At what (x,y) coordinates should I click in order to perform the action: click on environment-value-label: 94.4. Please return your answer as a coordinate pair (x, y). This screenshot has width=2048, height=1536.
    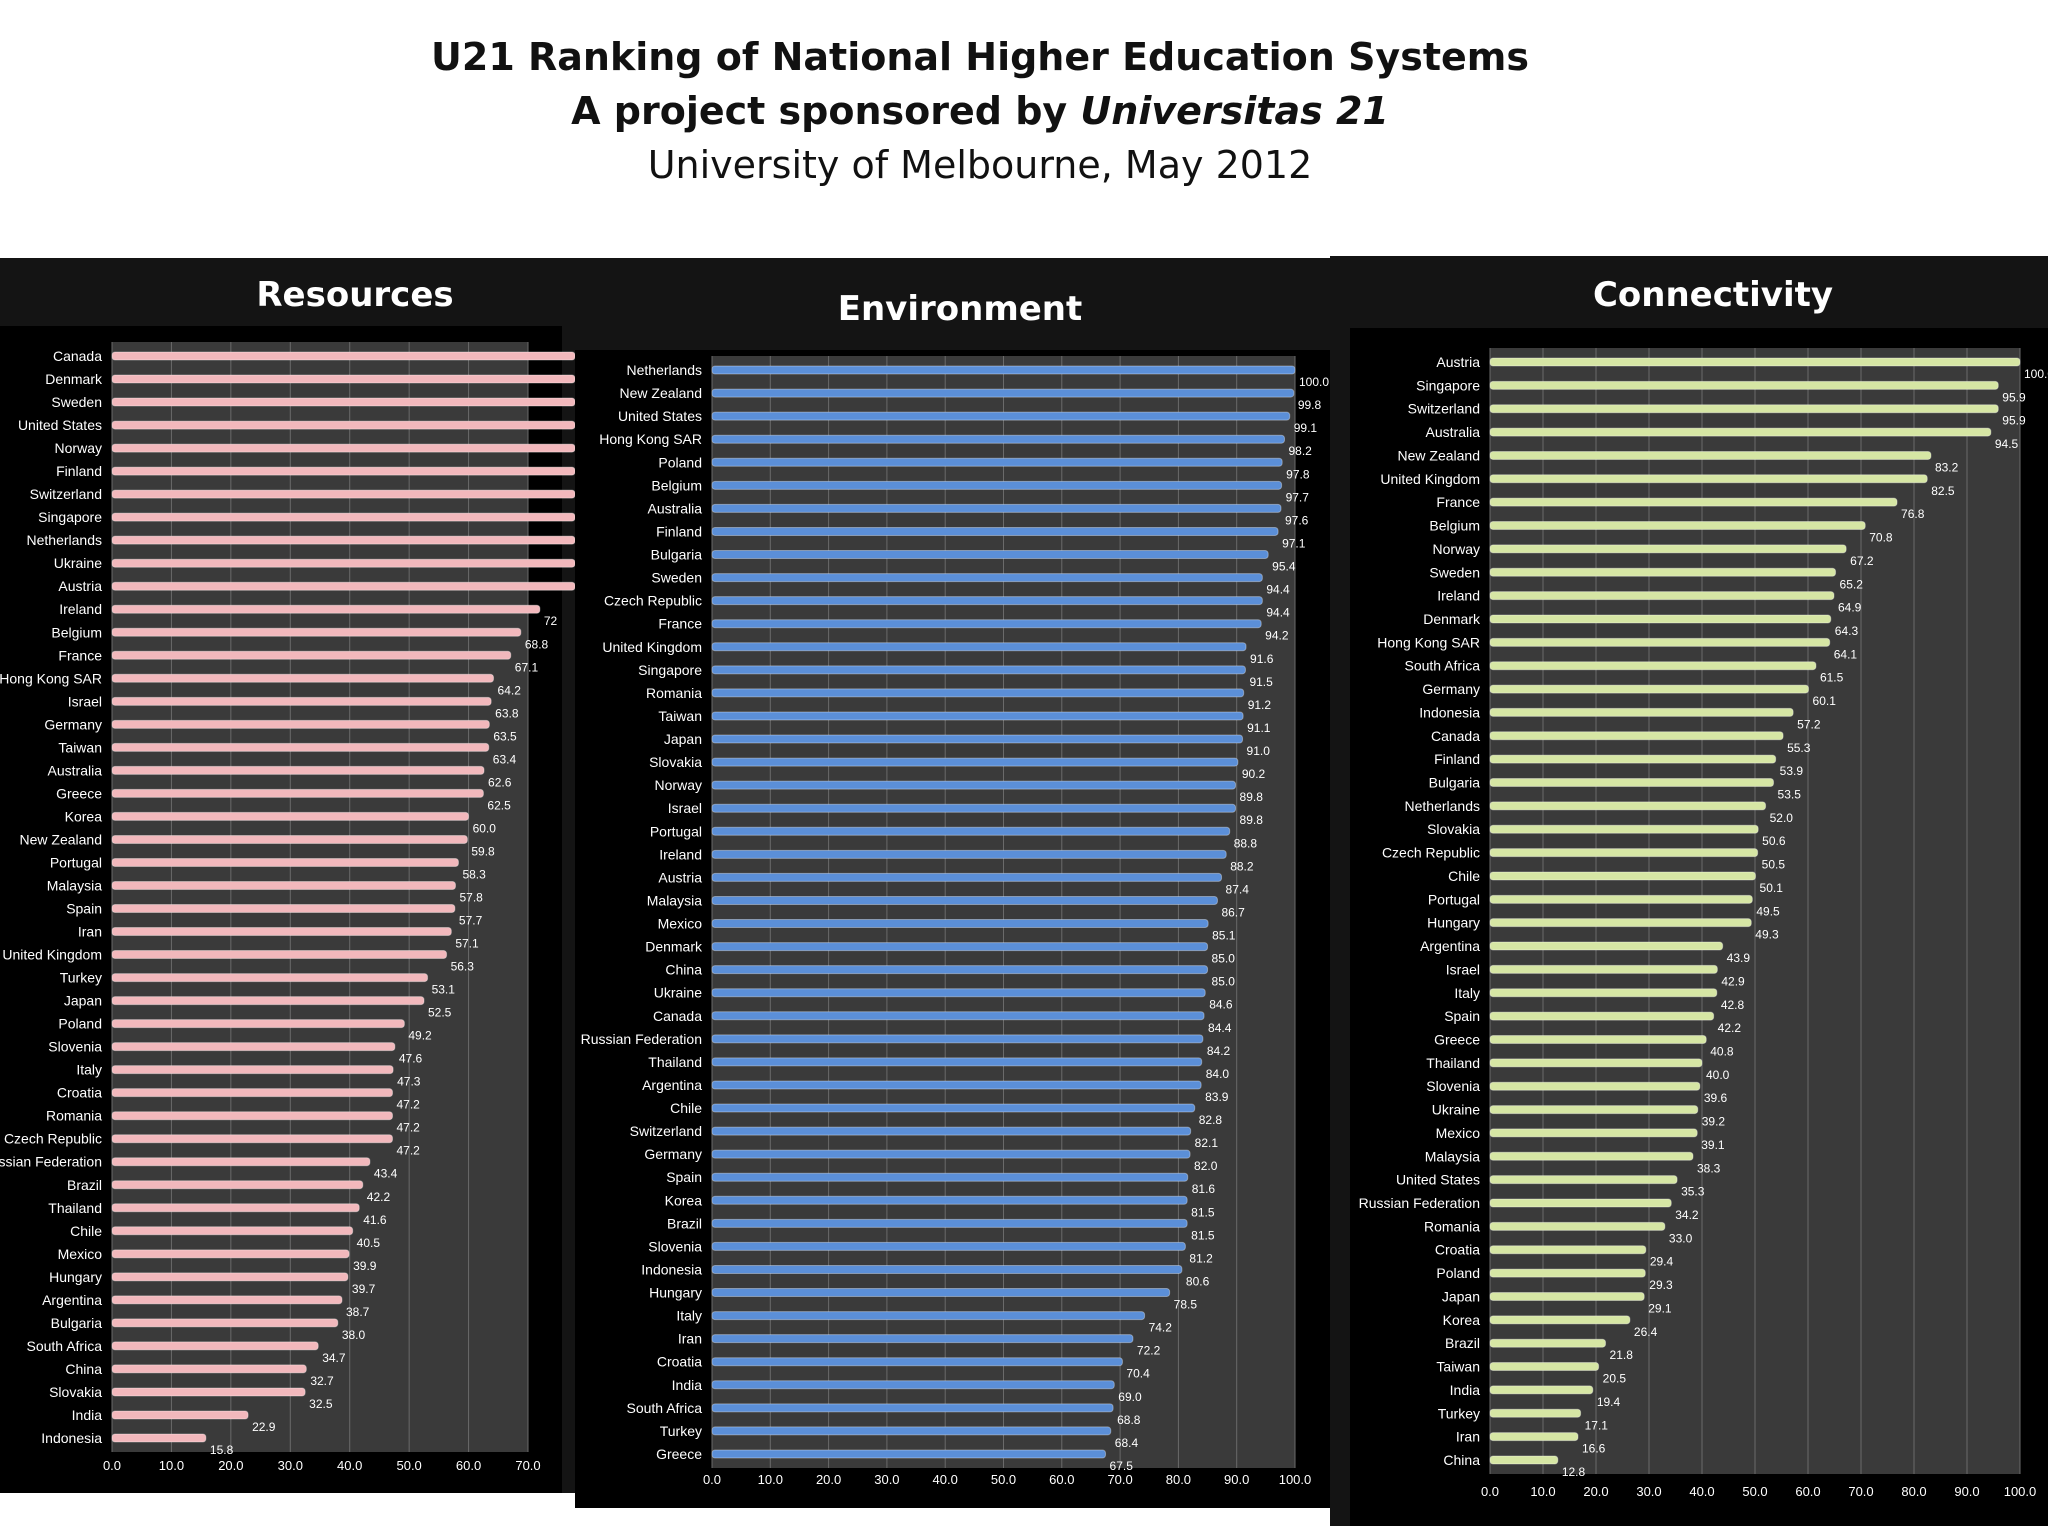
    Looking at the image, I should click on (1278, 590).